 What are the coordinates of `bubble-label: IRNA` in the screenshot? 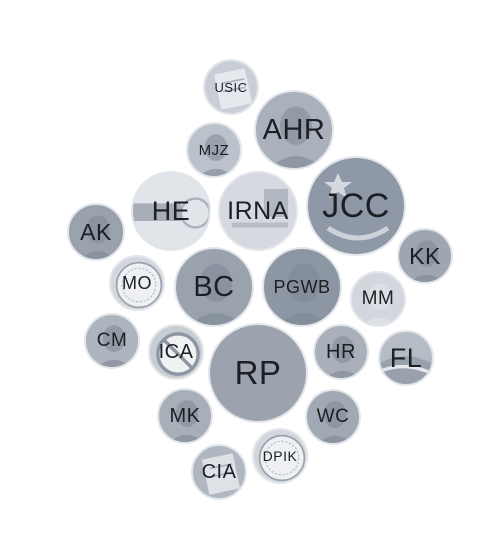 It's located at (258, 210).